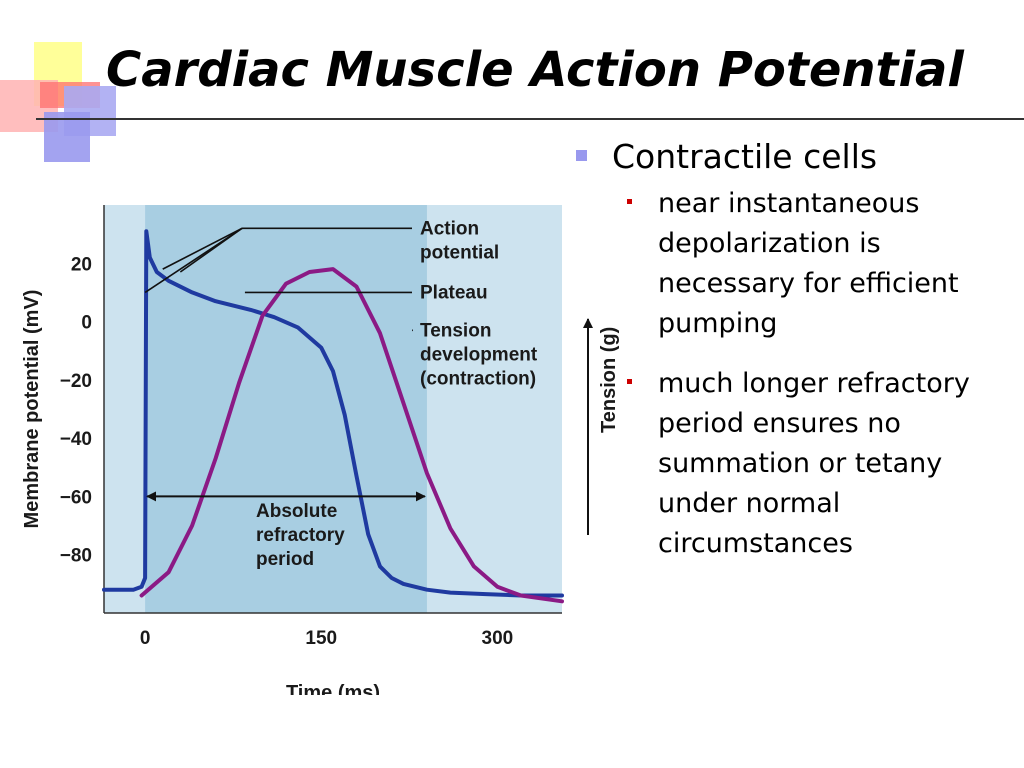 This screenshot has width=1024, height=768. I want to click on y-tick-label: 0, so click(86, 323).